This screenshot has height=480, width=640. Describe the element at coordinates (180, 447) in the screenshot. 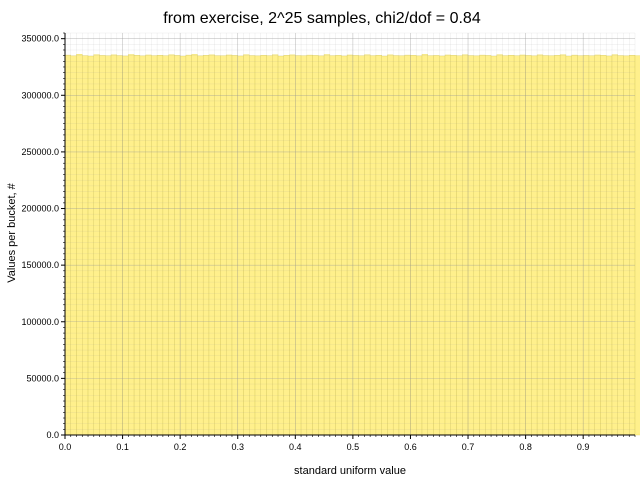

I see `x-tick-label: 0.2` at that location.